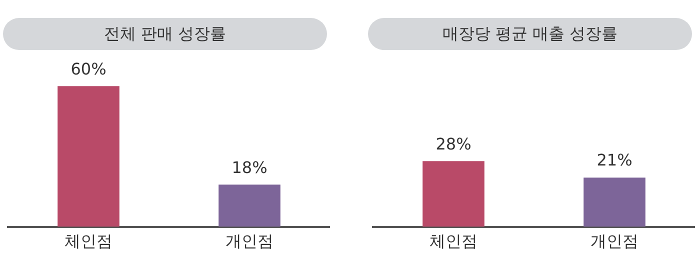 This screenshot has height=265, width=700. I want to click on data-label: 28%, so click(454, 144).